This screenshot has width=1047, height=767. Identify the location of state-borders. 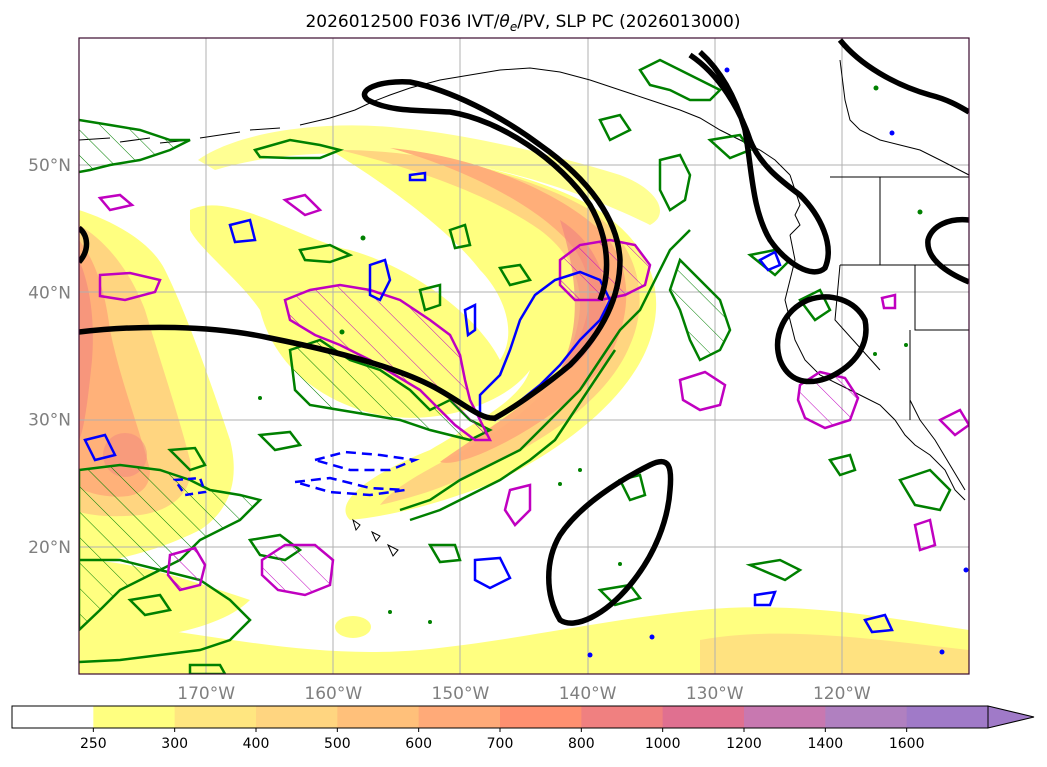
(901, 298).